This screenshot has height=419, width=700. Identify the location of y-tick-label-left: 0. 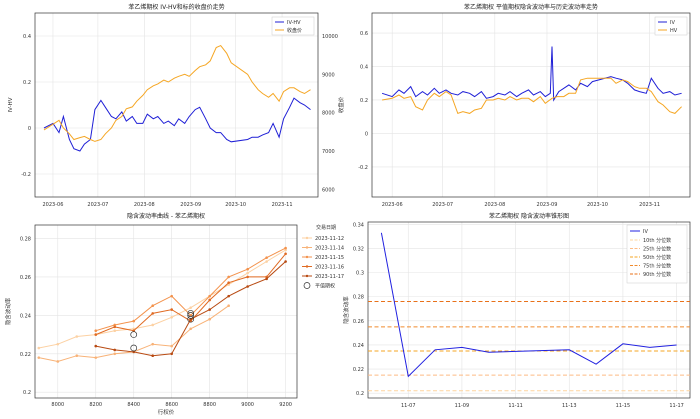
(29, 129).